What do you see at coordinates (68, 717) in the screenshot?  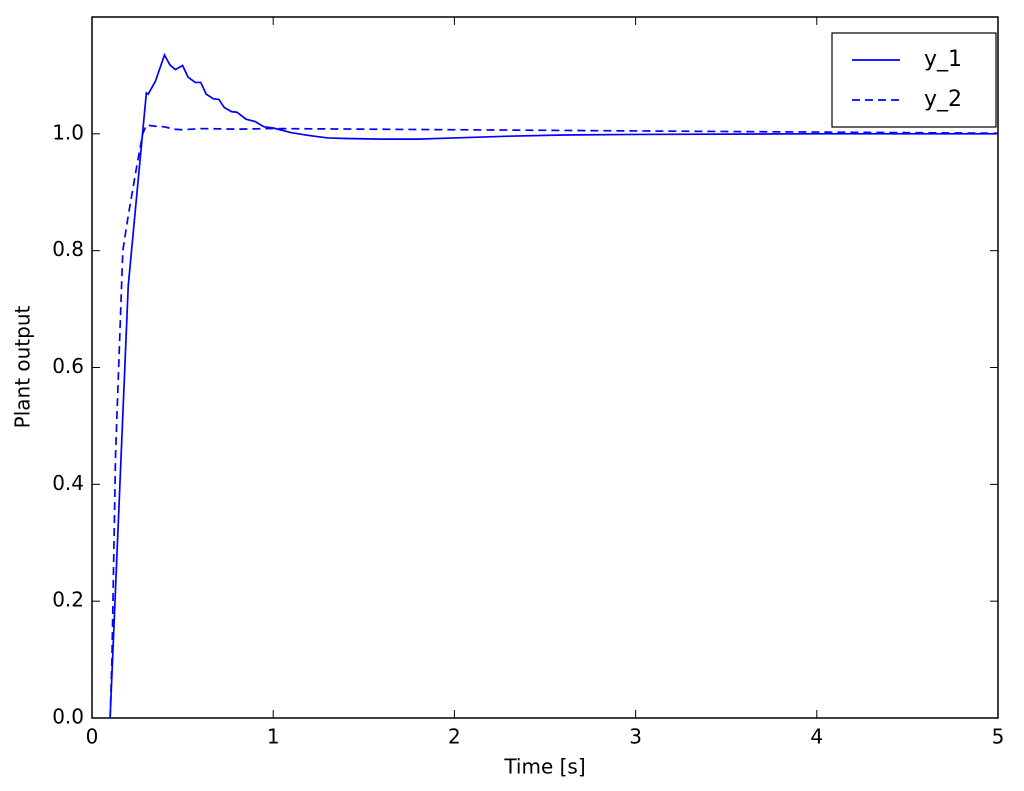 I see `y-tick-label: 0.0` at bounding box center [68, 717].